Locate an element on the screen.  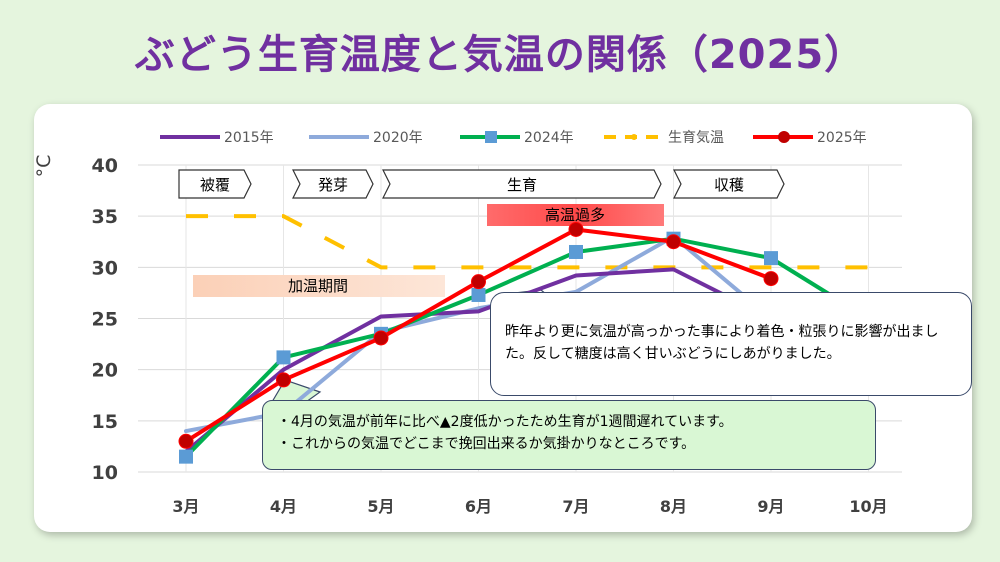
x-tick-label: 7月 is located at coordinates (575, 506).